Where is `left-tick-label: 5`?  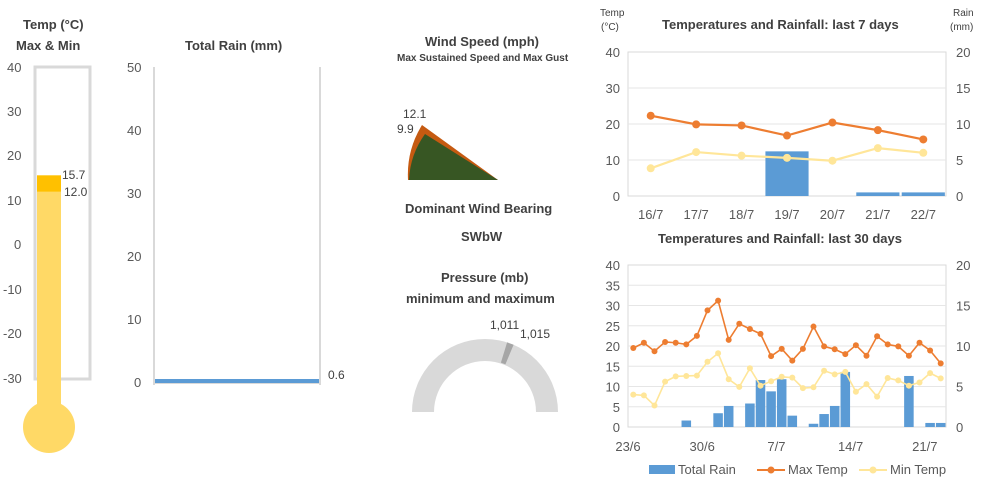
left-tick-label: 5 is located at coordinates (616, 407).